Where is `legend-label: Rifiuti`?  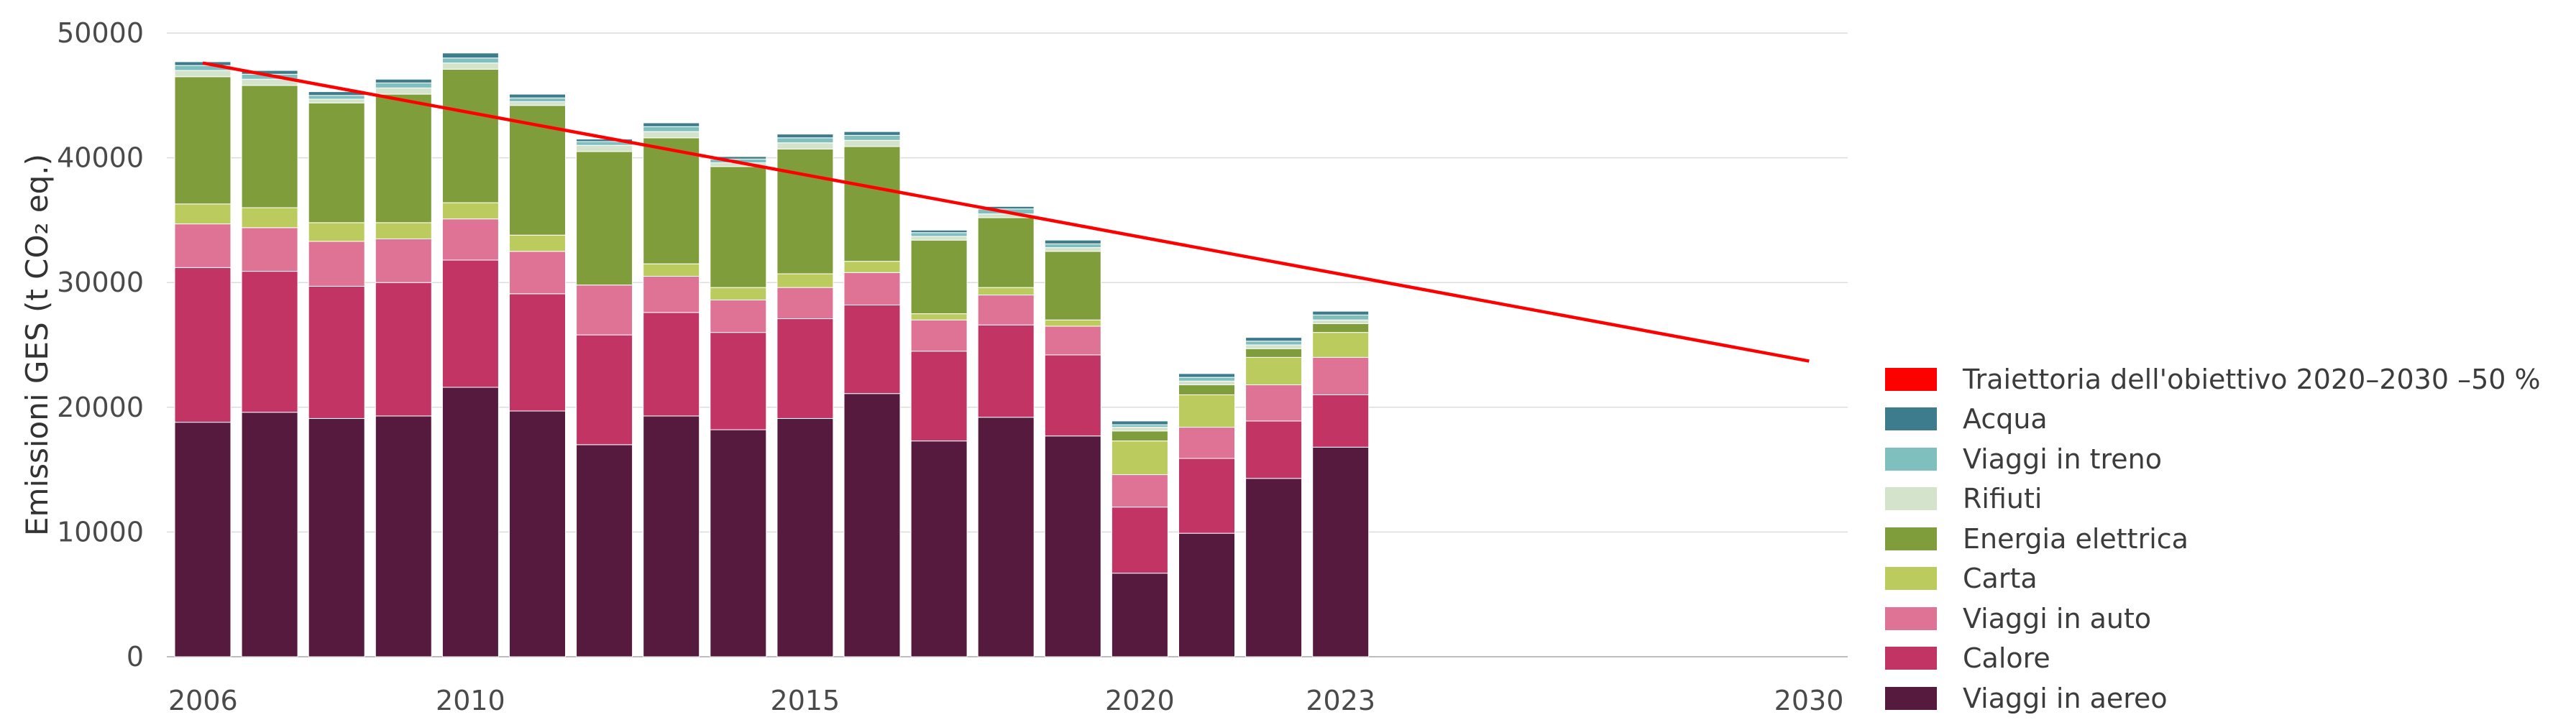 legend-label: Rifiuti is located at coordinates (2003, 499).